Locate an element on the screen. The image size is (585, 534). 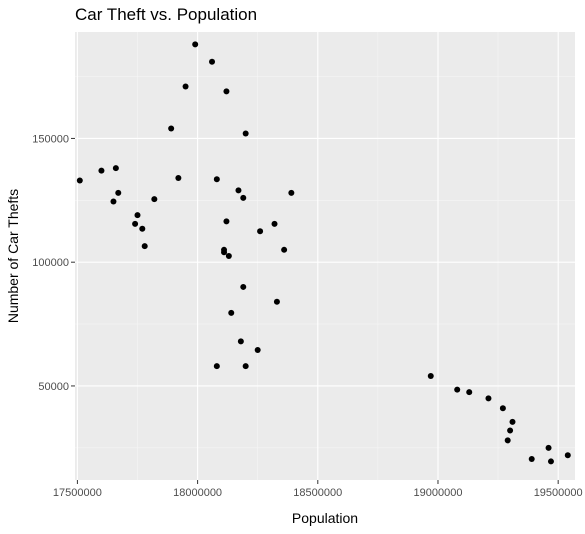
x-tick-label: 18500000 is located at coordinates (317, 493).